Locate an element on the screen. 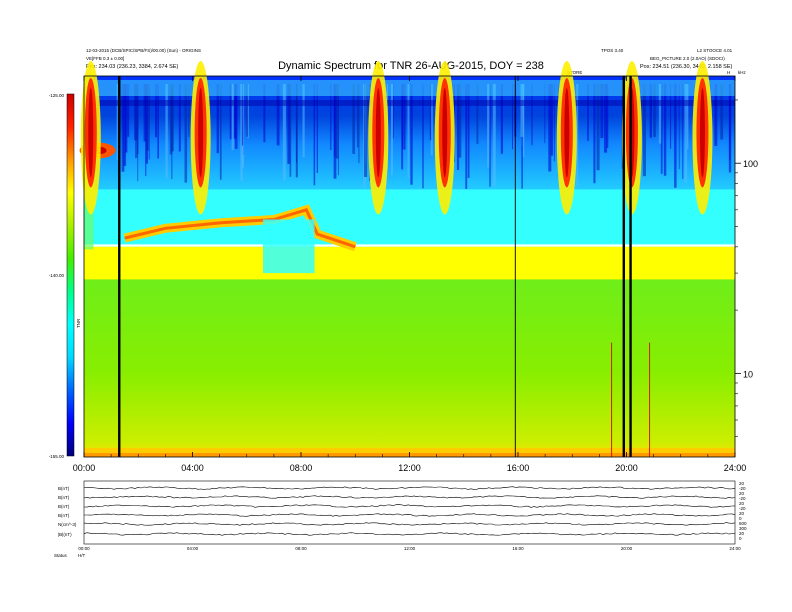 Image resolution: width=792 pixels, height=612 pixels. panel-x-tick: 16:00 is located at coordinates (518, 548).